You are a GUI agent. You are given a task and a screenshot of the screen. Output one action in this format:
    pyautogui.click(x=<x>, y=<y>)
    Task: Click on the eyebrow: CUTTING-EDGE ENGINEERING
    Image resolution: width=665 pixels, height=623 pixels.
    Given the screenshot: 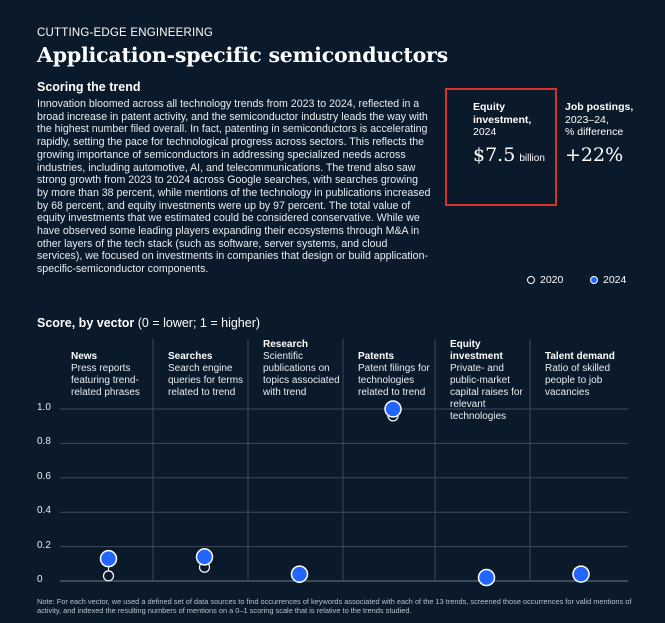 What is the action you would take?
    pyautogui.click(x=125, y=33)
    